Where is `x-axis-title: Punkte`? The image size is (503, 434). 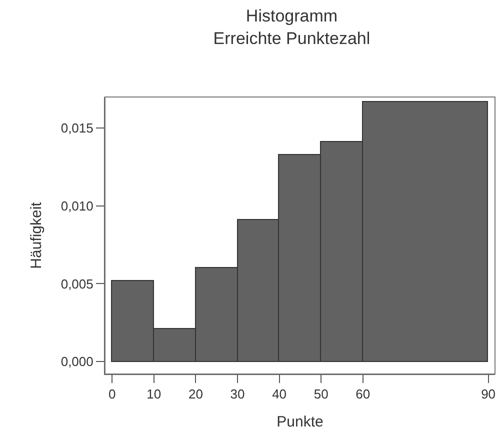 x-axis-title: Punkte is located at coordinates (300, 422).